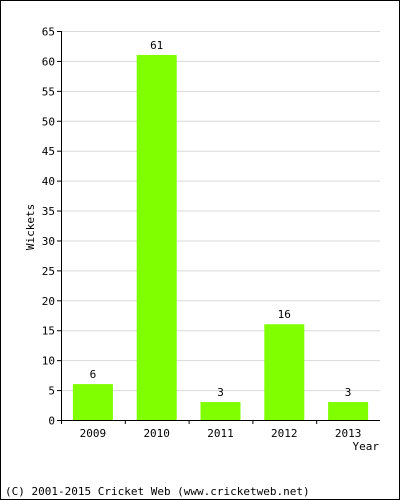  What do you see at coordinates (48, 151) in the screenshot?
I see `y-tick-label: 45` at bounding box center [48, 151].